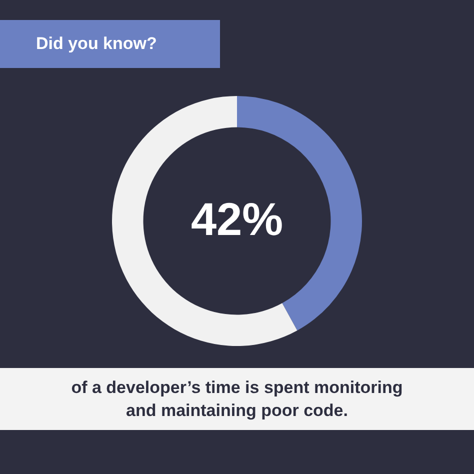 Image resolution: width=474 pixels, height=474 pixels. Describe the element at coordinates (237, 219) in the screenshot. I see `data-label: 42%` at that location.